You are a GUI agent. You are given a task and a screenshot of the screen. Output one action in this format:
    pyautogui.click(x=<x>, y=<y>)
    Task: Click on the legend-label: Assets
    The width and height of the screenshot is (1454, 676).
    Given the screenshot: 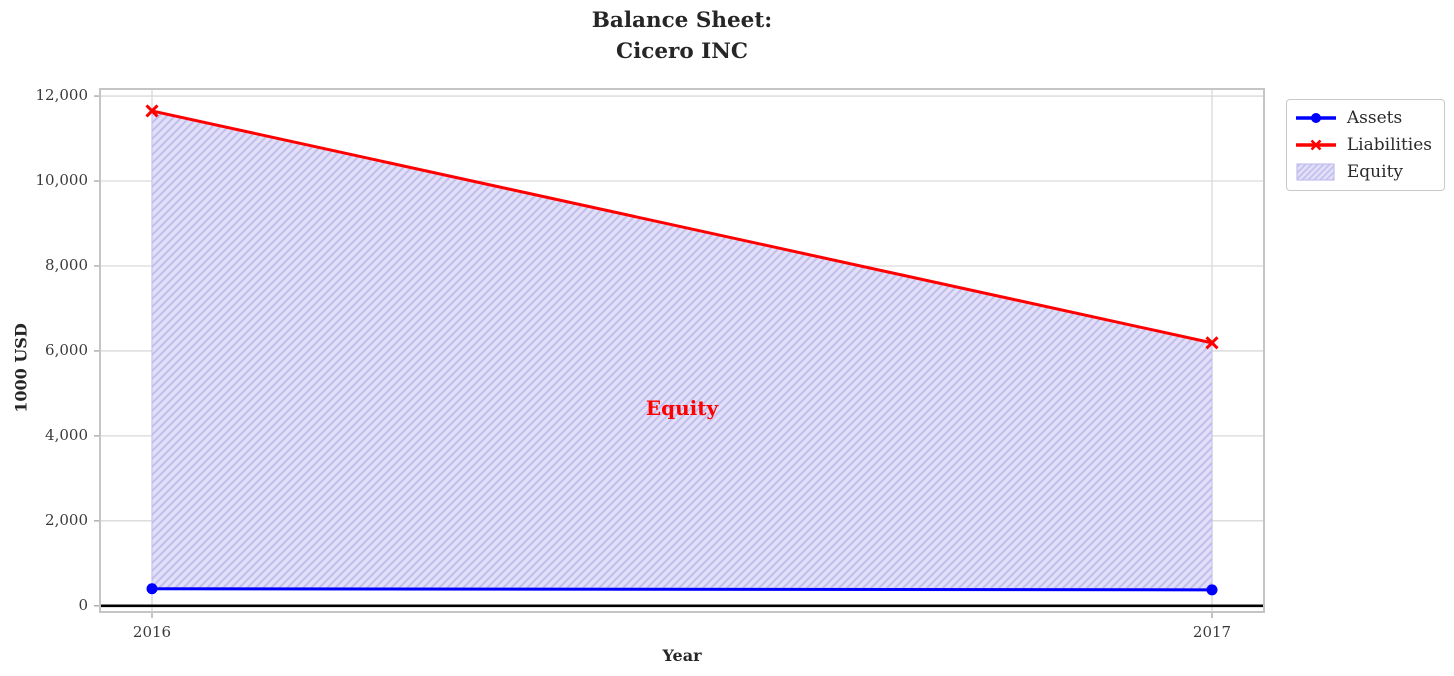 What is the action you would take?
    pyautogui.click(x=1374, y=118)
    